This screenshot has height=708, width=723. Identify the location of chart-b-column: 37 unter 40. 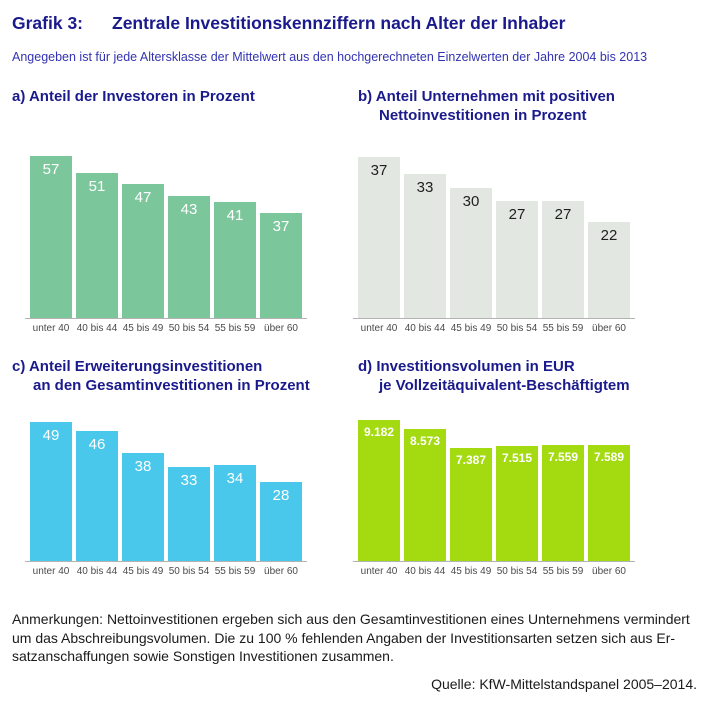
(379, 242).